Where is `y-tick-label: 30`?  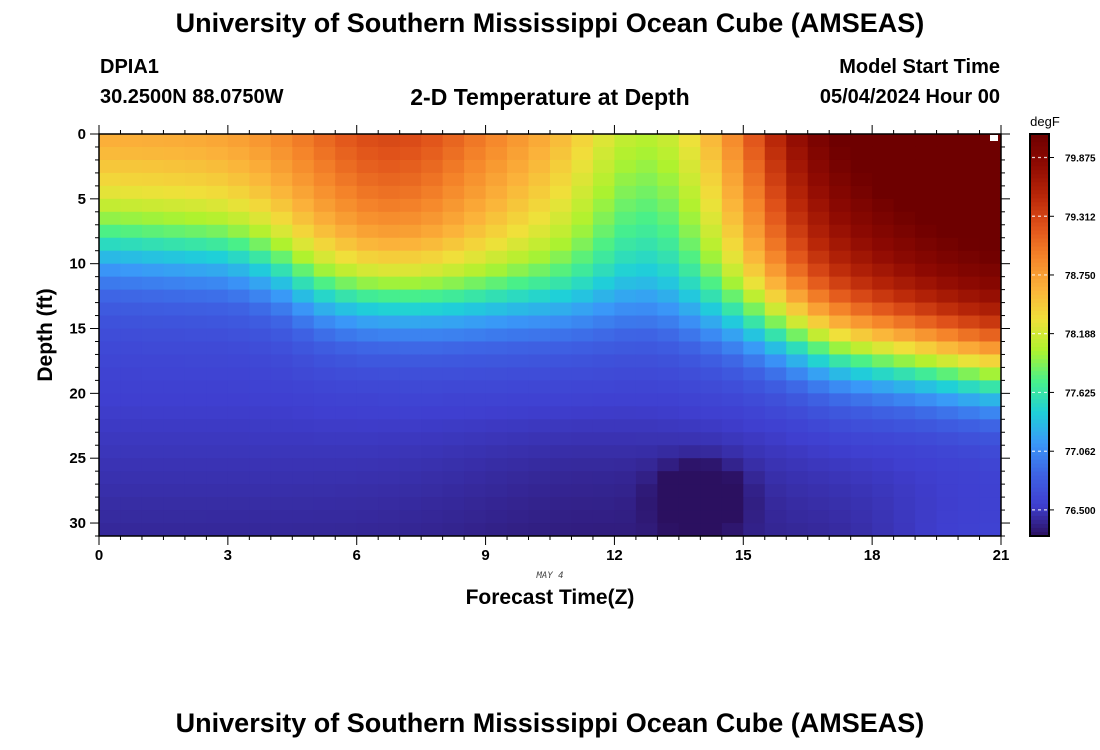
y-tick-label: 30 is located at coordinates (77, 523).